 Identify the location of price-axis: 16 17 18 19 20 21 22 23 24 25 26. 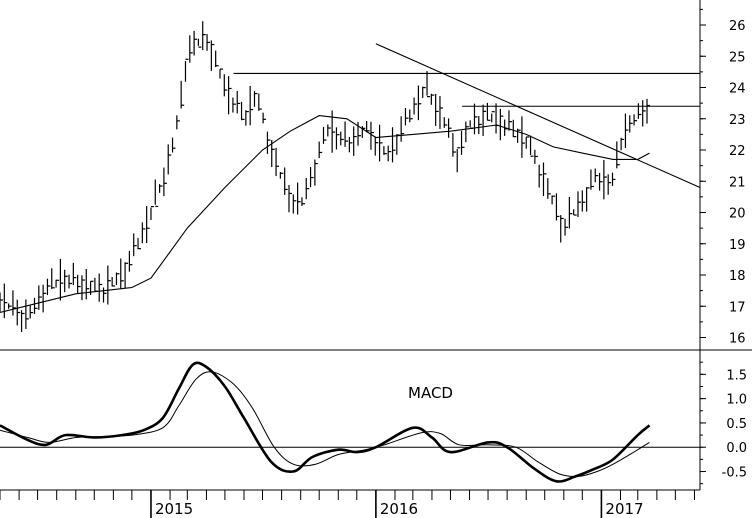
(723, 177).